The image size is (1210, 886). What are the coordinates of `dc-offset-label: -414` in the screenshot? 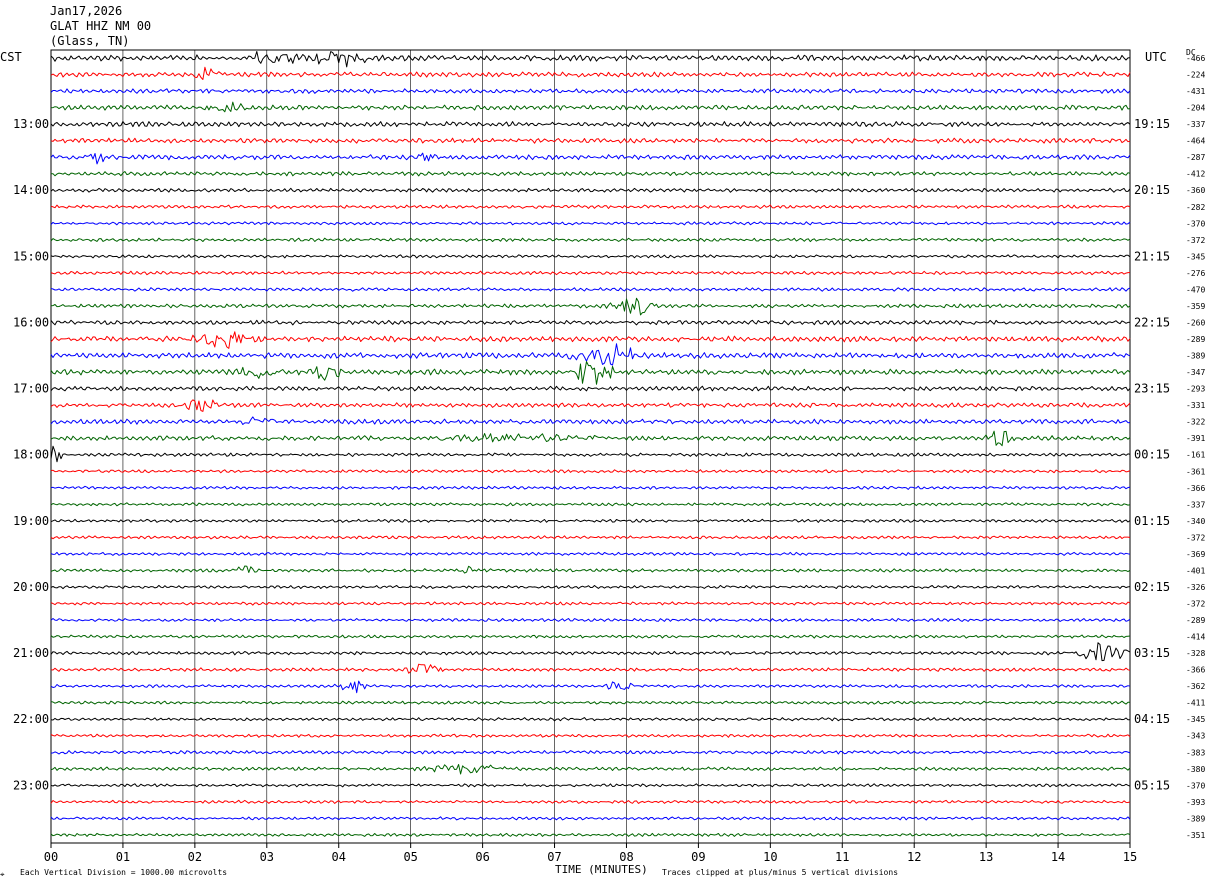 It's located at (1195, 637).